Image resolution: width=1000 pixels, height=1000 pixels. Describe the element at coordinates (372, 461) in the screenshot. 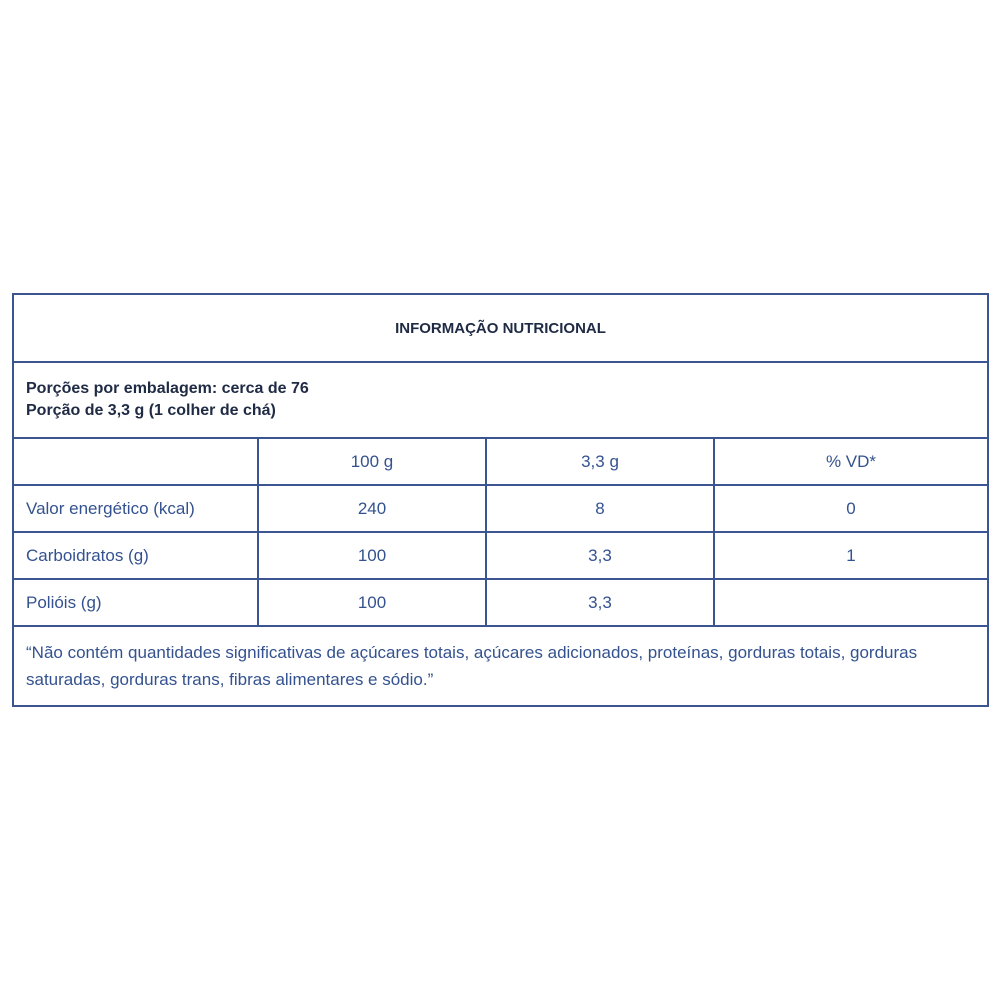

I see `header-cell: 100 g` at that location.